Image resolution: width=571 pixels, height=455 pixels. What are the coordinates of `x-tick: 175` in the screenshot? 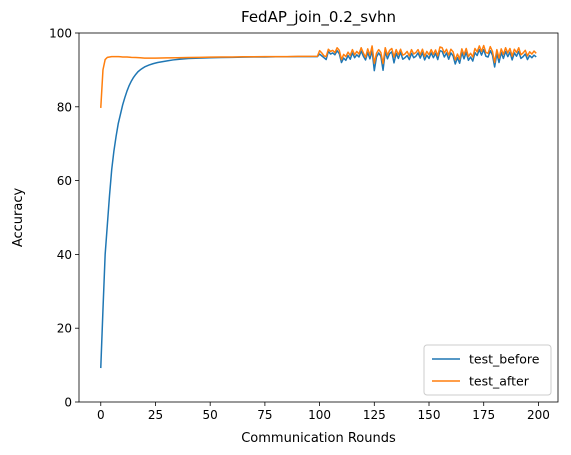 It's located at (483, 412).